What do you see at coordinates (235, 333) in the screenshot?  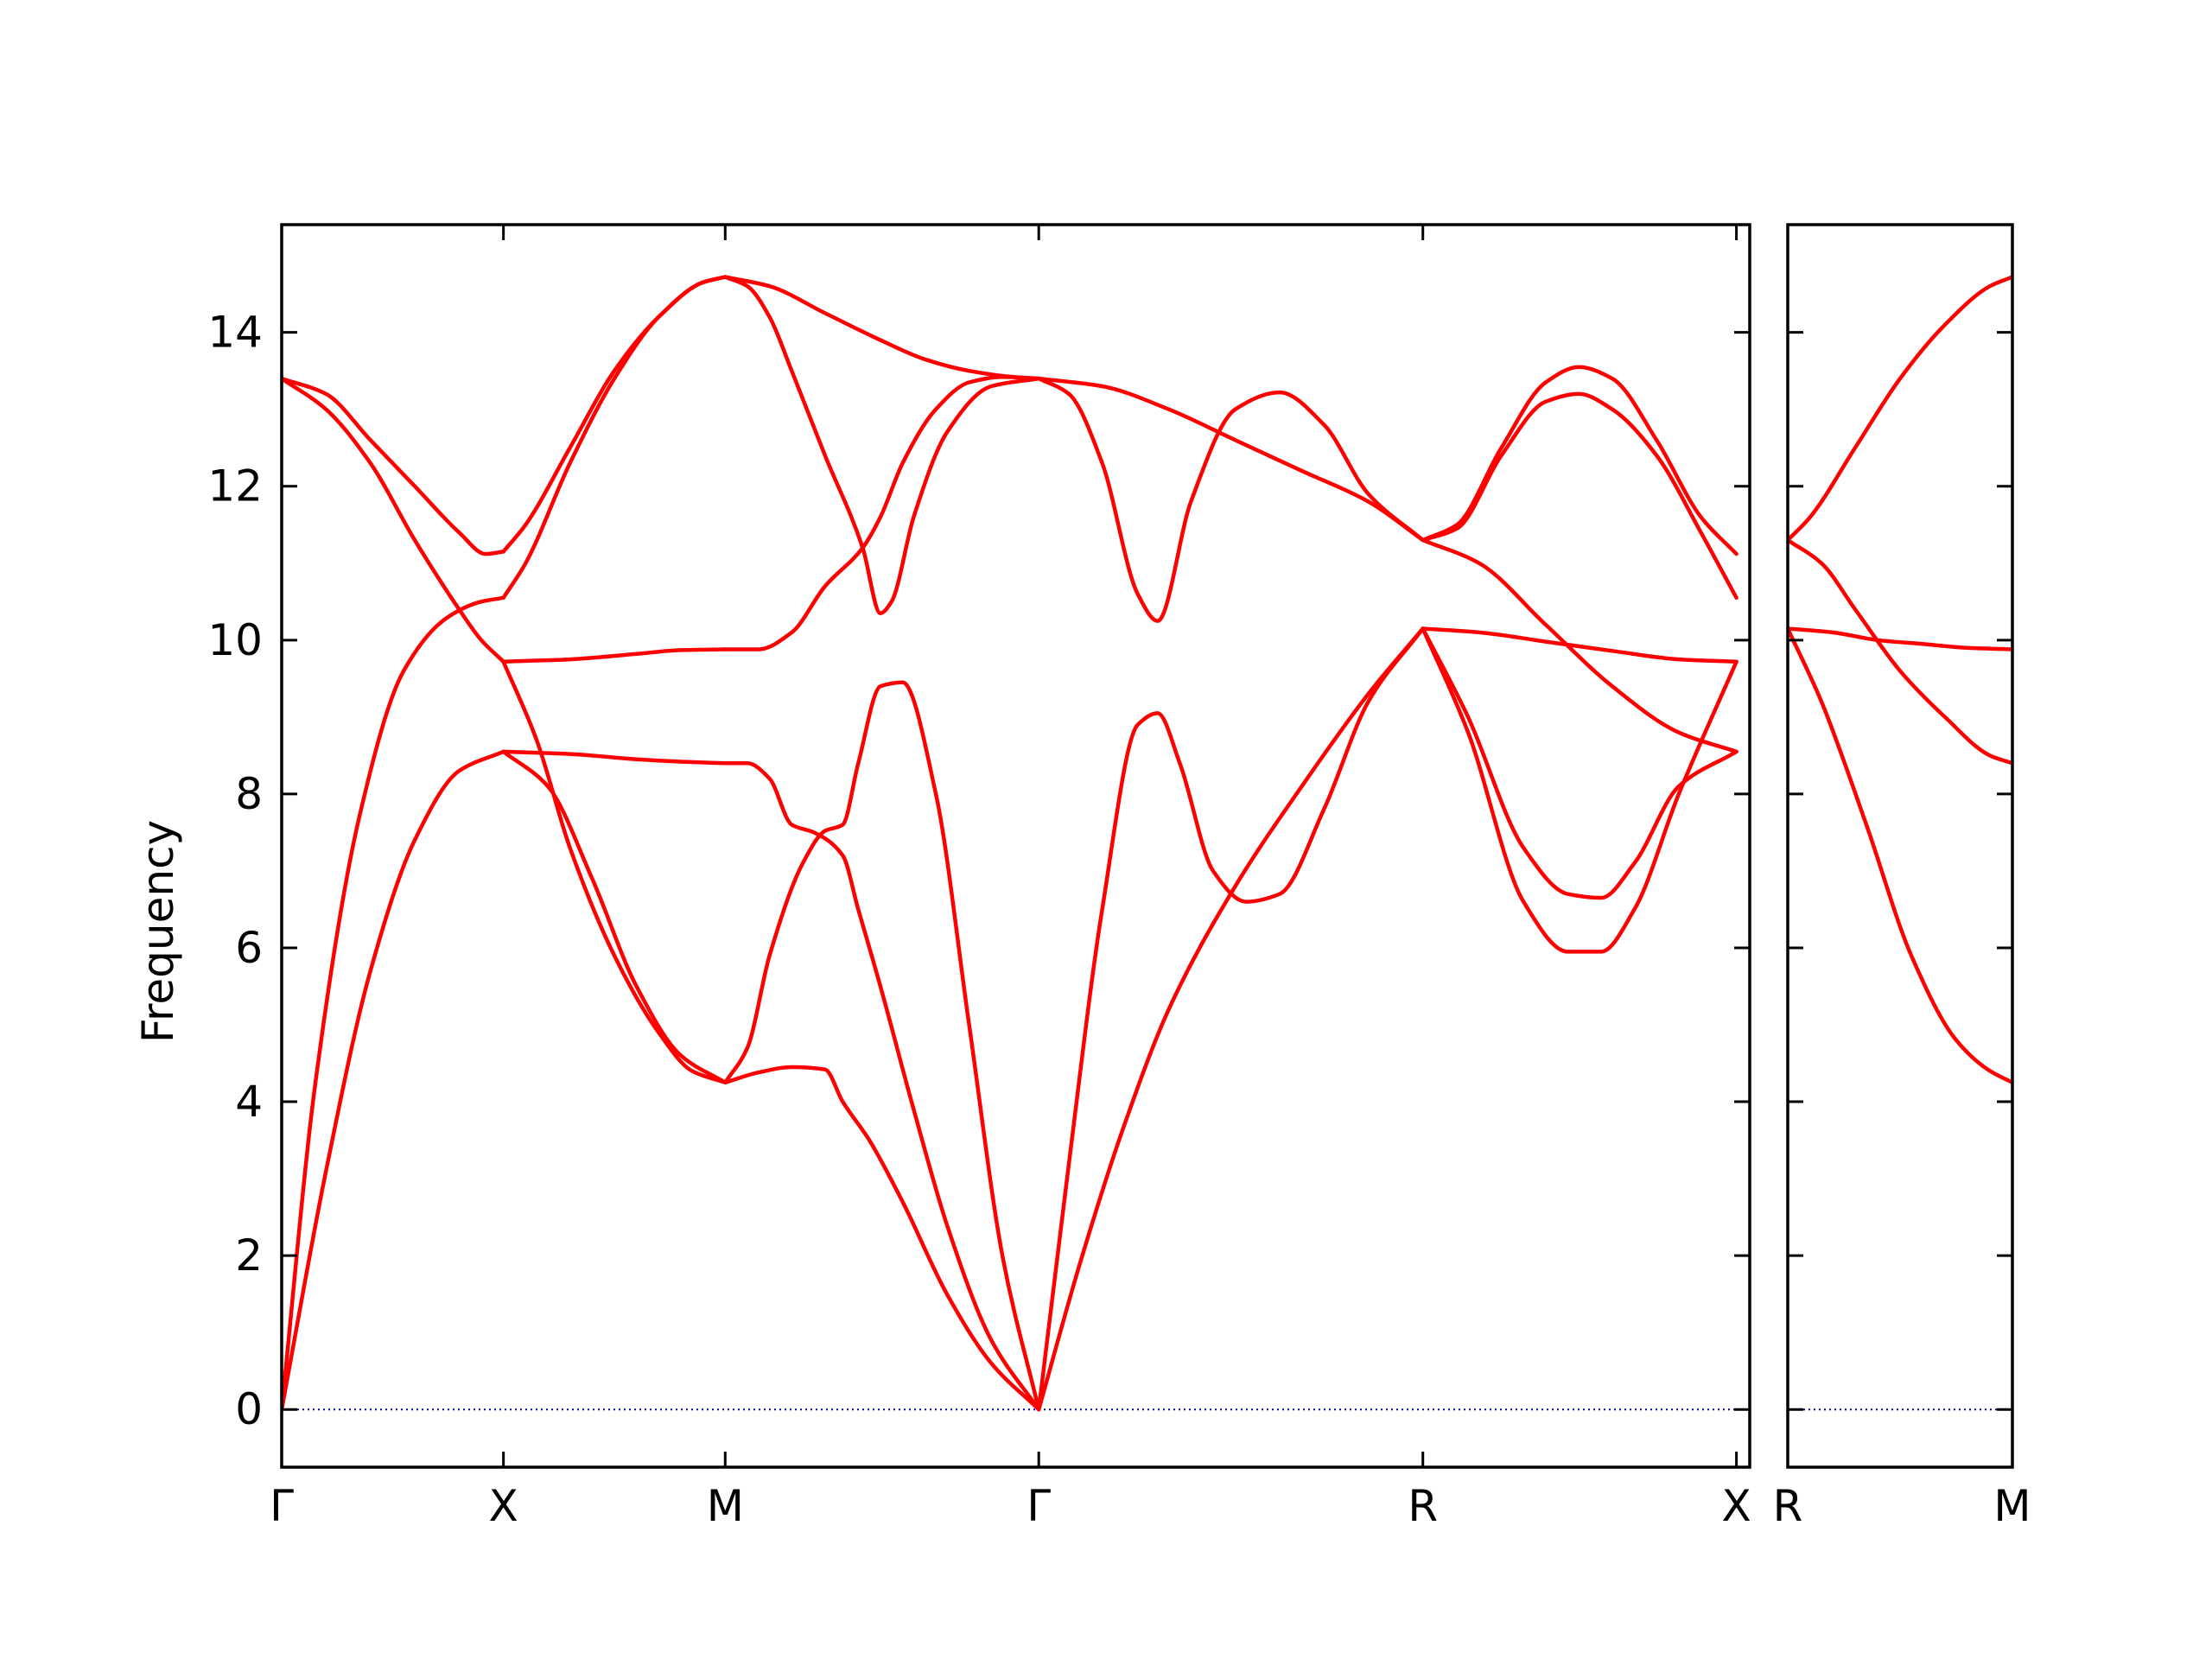 I see `y-tick-label: 14` at bounding box center [235, 333].